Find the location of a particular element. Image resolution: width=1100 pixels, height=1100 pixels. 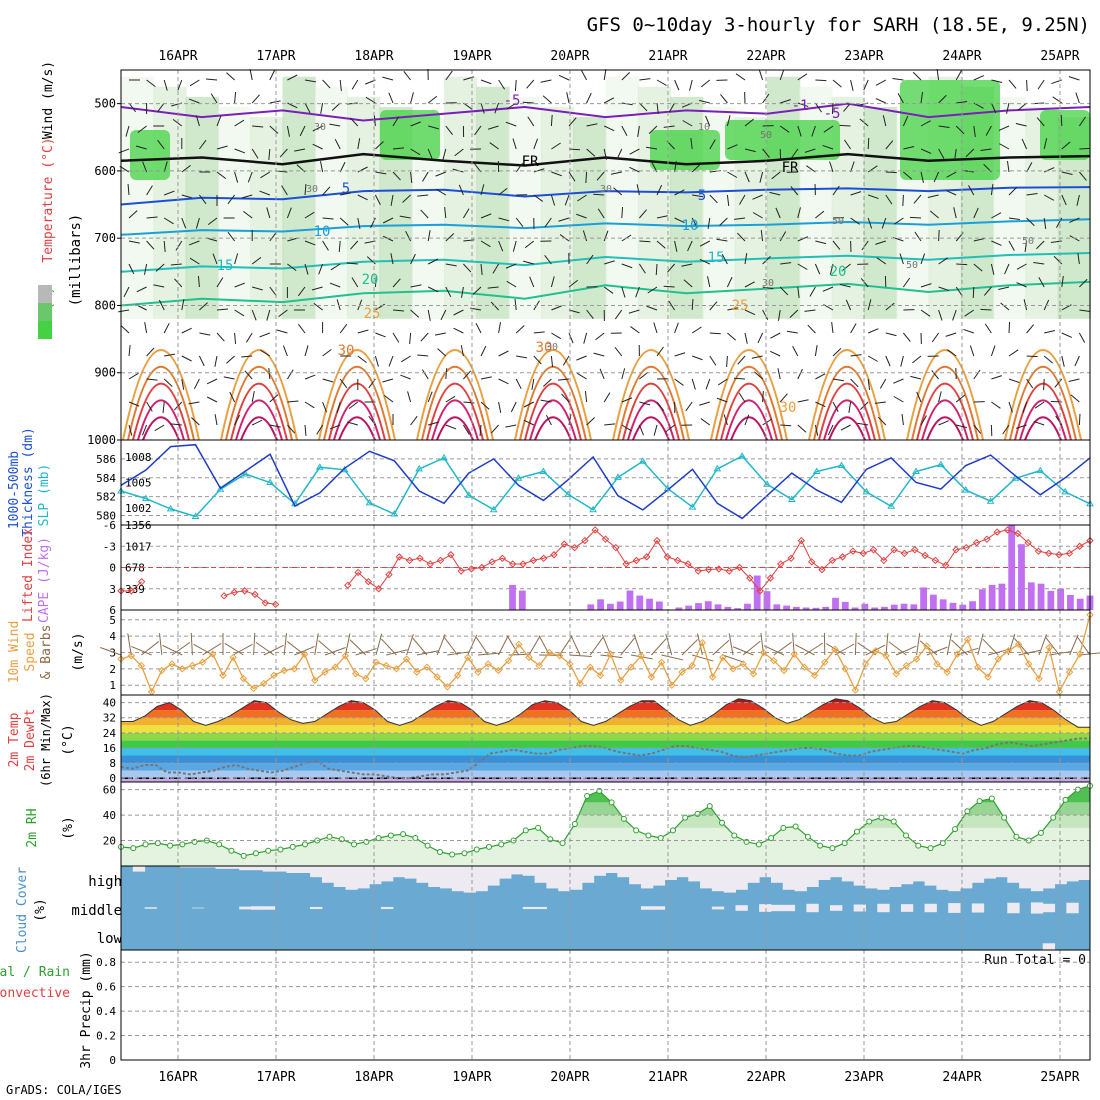

date-label-bottom: 23APR is located at coordinates (863, 1077).